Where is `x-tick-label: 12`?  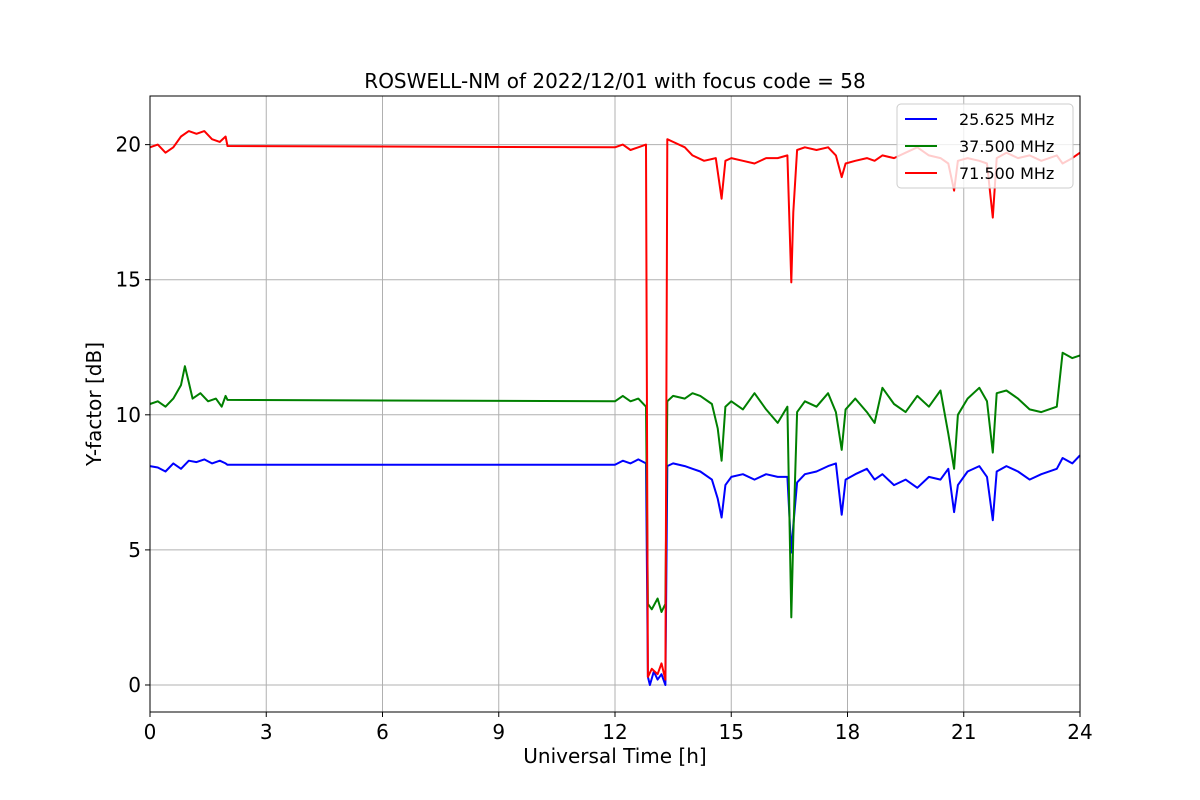 x-tick-label: 12 is located at coordinates (614, 732).